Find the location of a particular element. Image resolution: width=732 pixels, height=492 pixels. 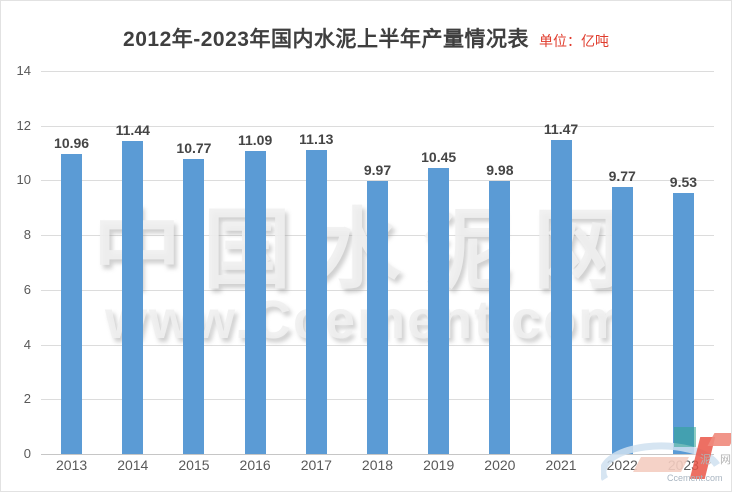

bar-value-label-2019: 10.45 is located at coordinates (439, 157).